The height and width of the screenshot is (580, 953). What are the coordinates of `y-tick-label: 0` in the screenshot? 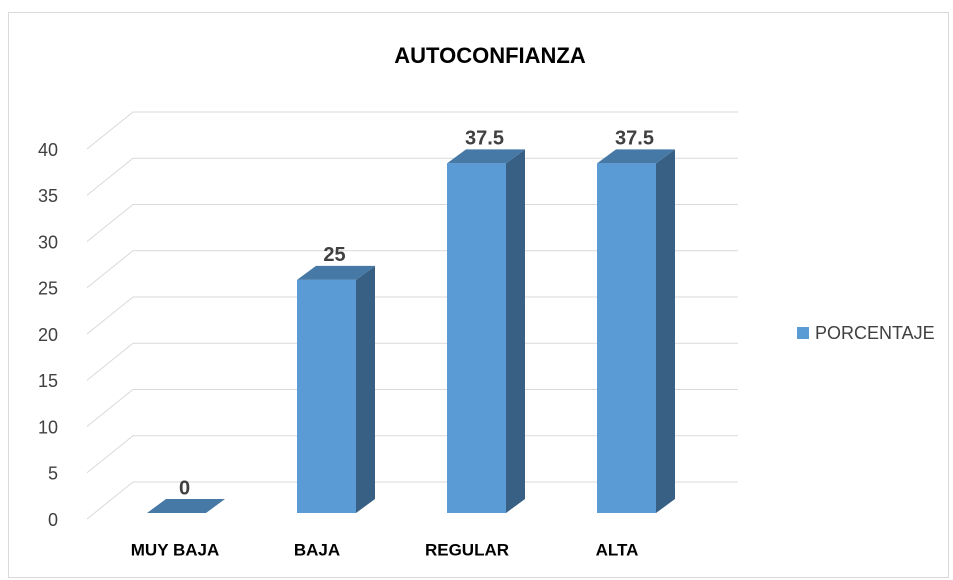 It's located at (53, 520).